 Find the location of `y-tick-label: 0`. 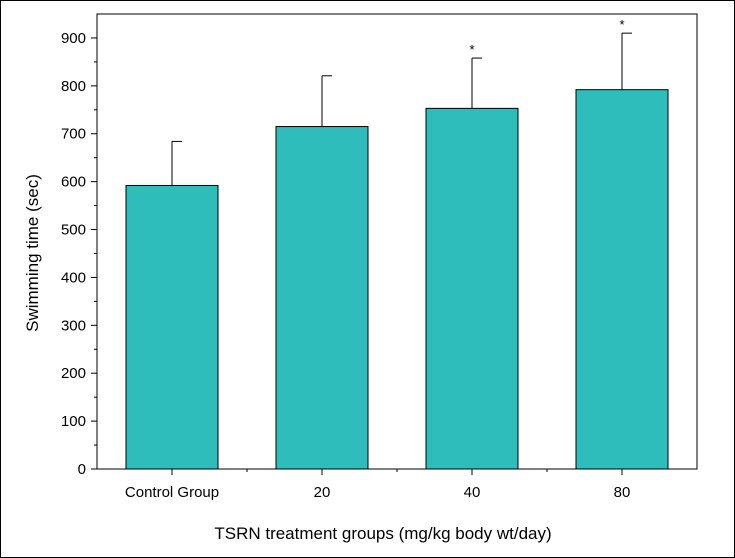

y-tick-label: 0 is located at coordinates (82, 469).